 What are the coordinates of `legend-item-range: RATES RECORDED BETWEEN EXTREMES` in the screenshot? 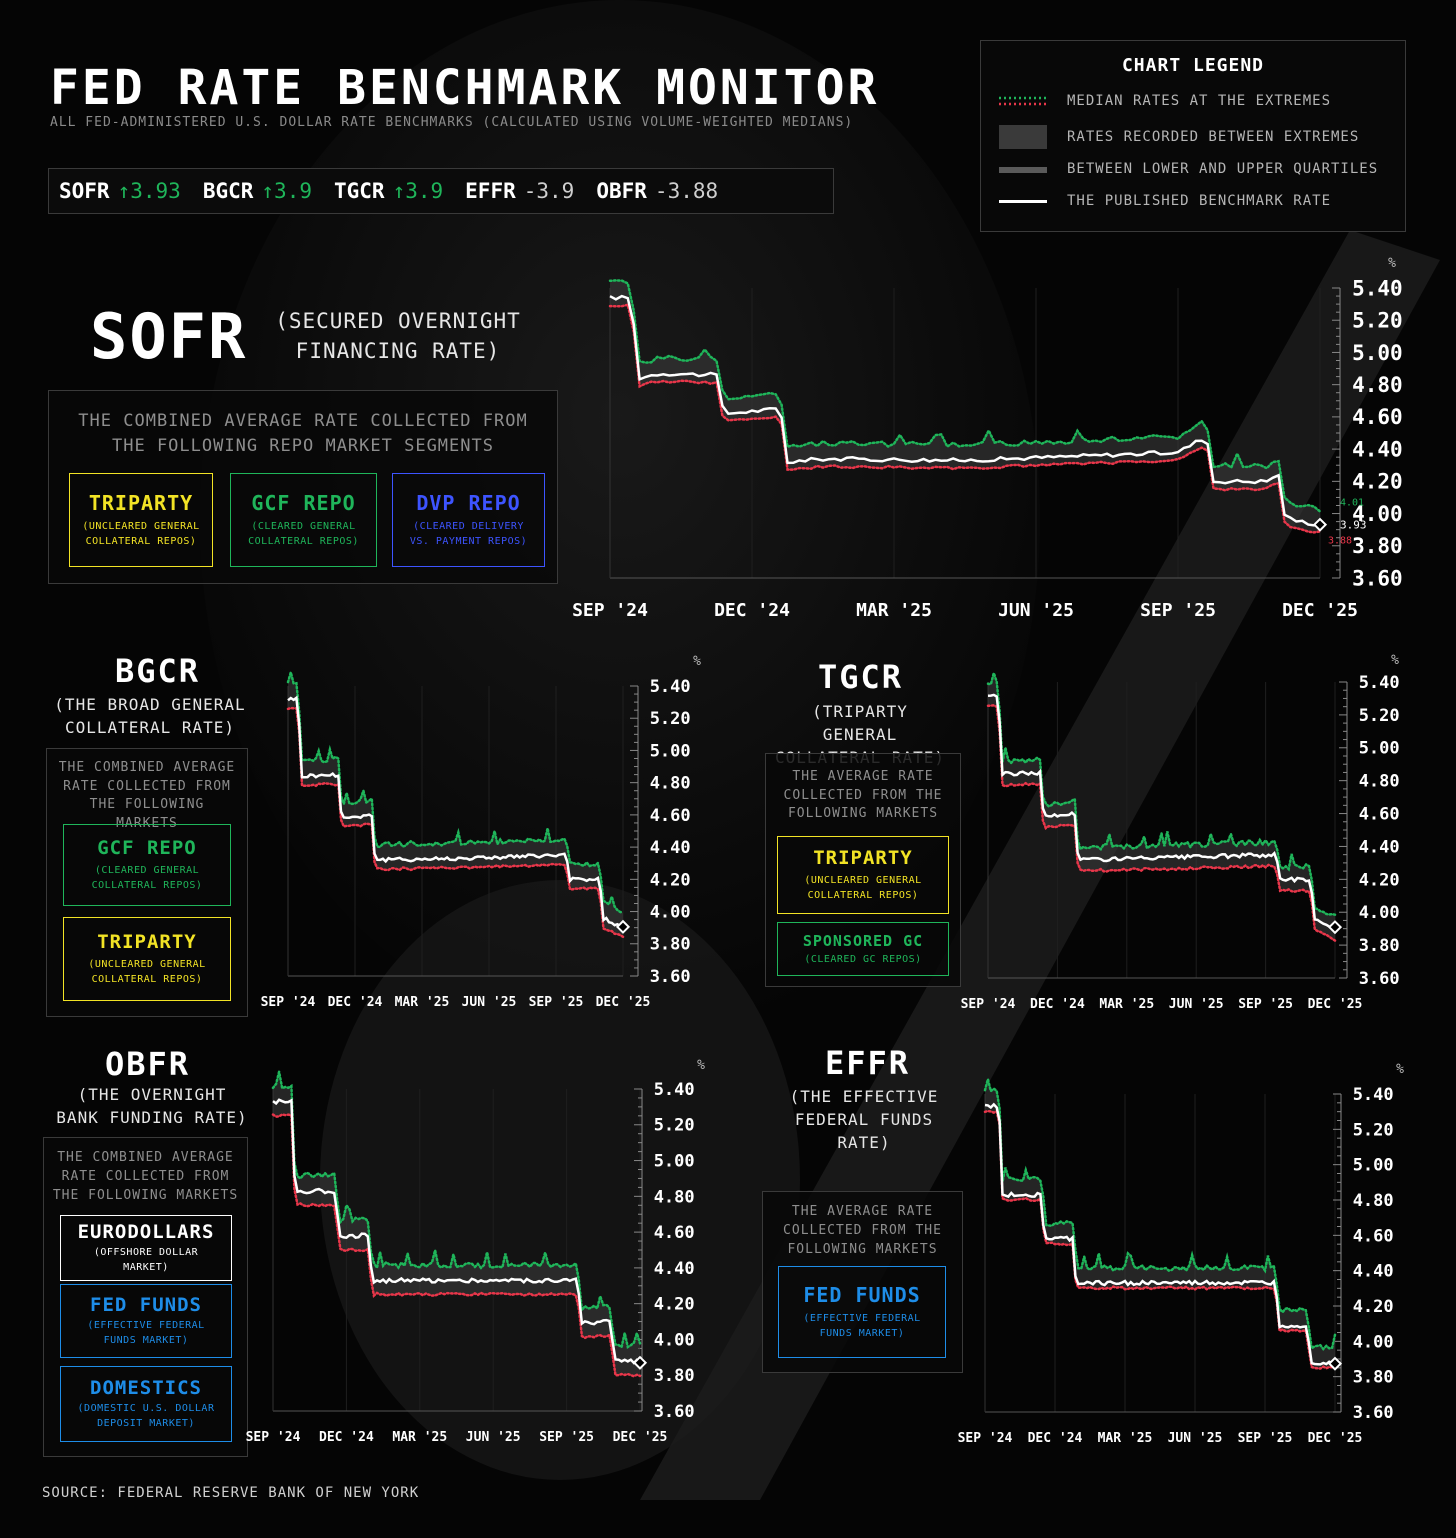 It's located at (1179, 137).